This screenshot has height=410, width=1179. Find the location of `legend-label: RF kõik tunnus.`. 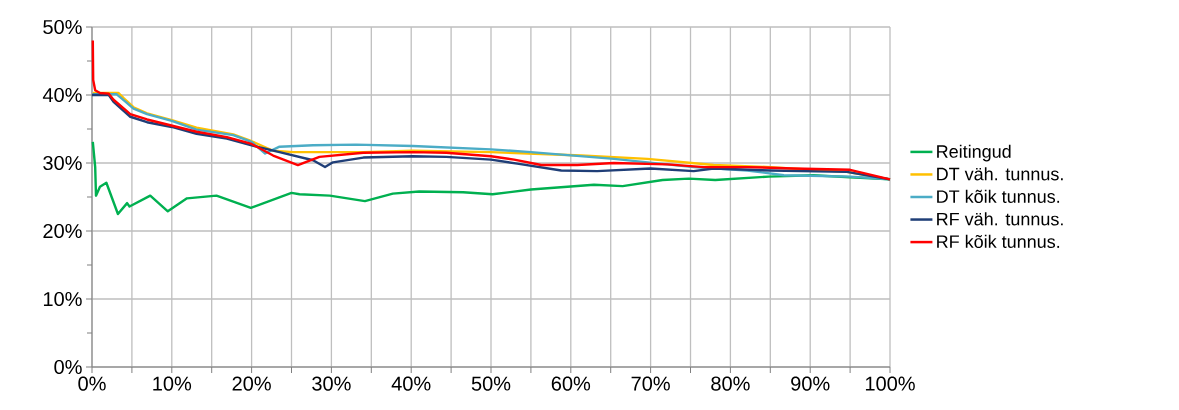

legend-label: RF kõik tunnus. is located at coordinates (998, 241).